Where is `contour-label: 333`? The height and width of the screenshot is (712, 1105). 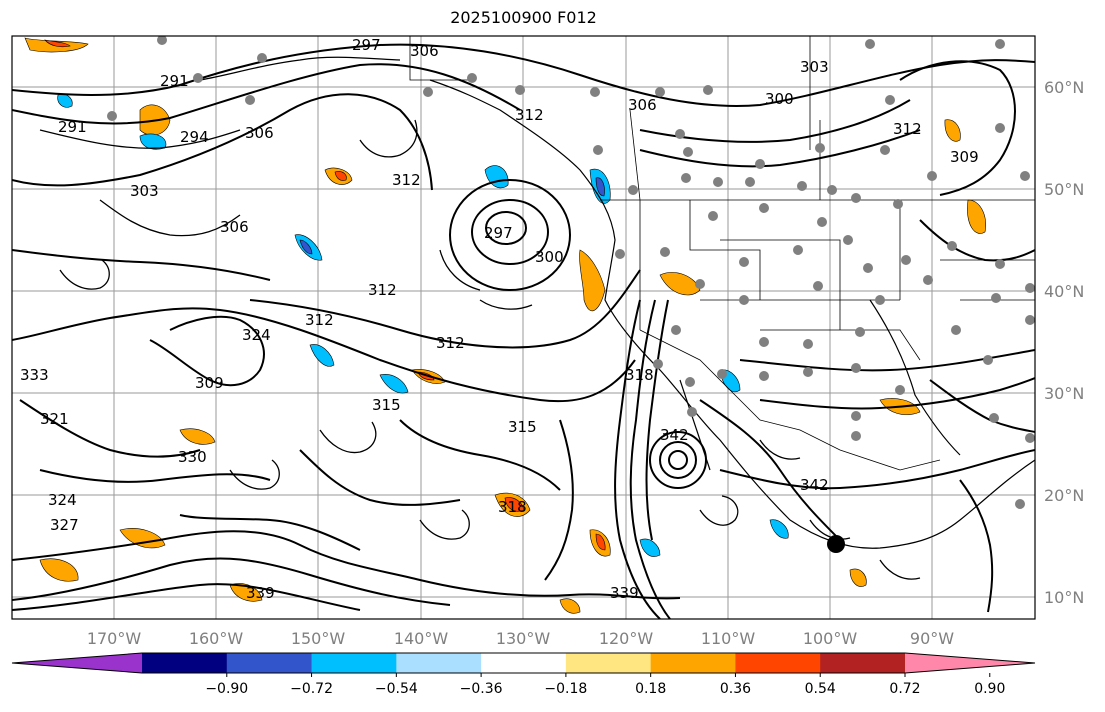 contour-label: 333 is located at coordinates (34, 375).